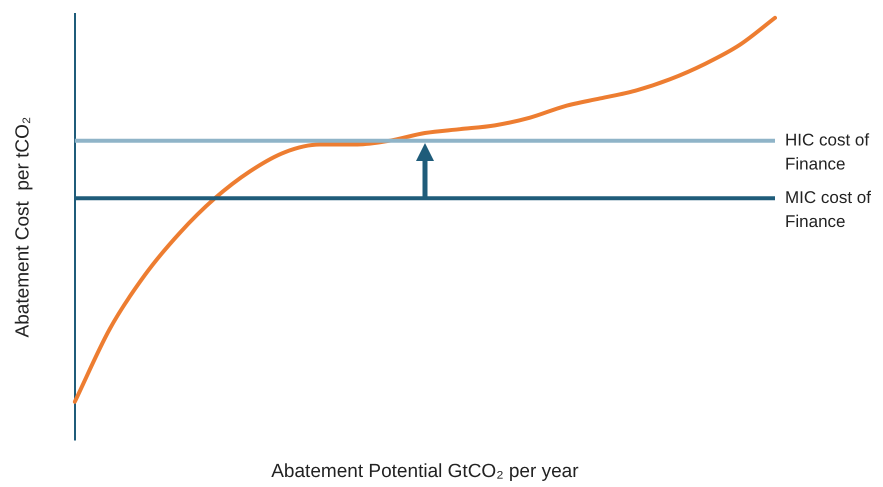 This screenshot has width=883, height=487. I want to click on ref-line-label: HIC cost of Finance, so click(827, 152).